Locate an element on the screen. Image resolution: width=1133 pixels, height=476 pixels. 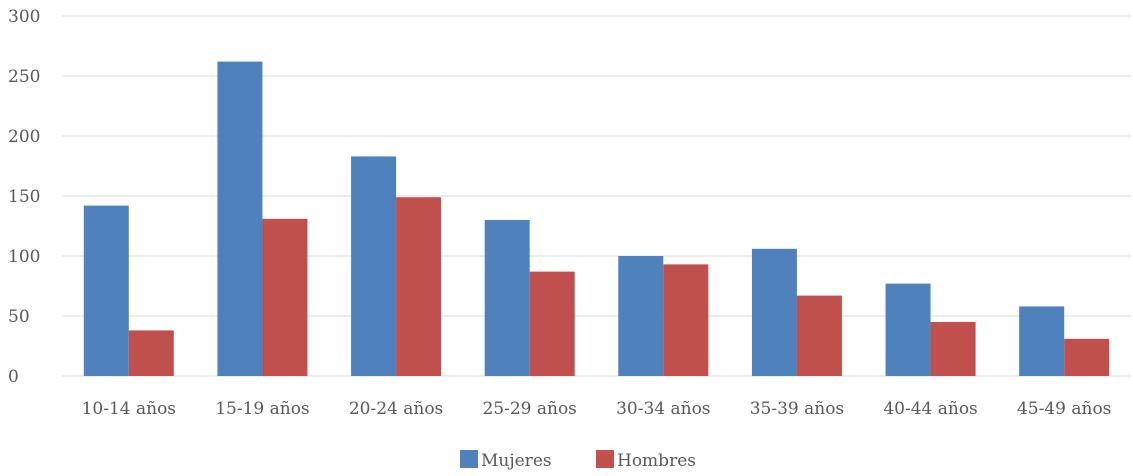
x-tick-label: 40-44 años is located at coordinates (930, 409).